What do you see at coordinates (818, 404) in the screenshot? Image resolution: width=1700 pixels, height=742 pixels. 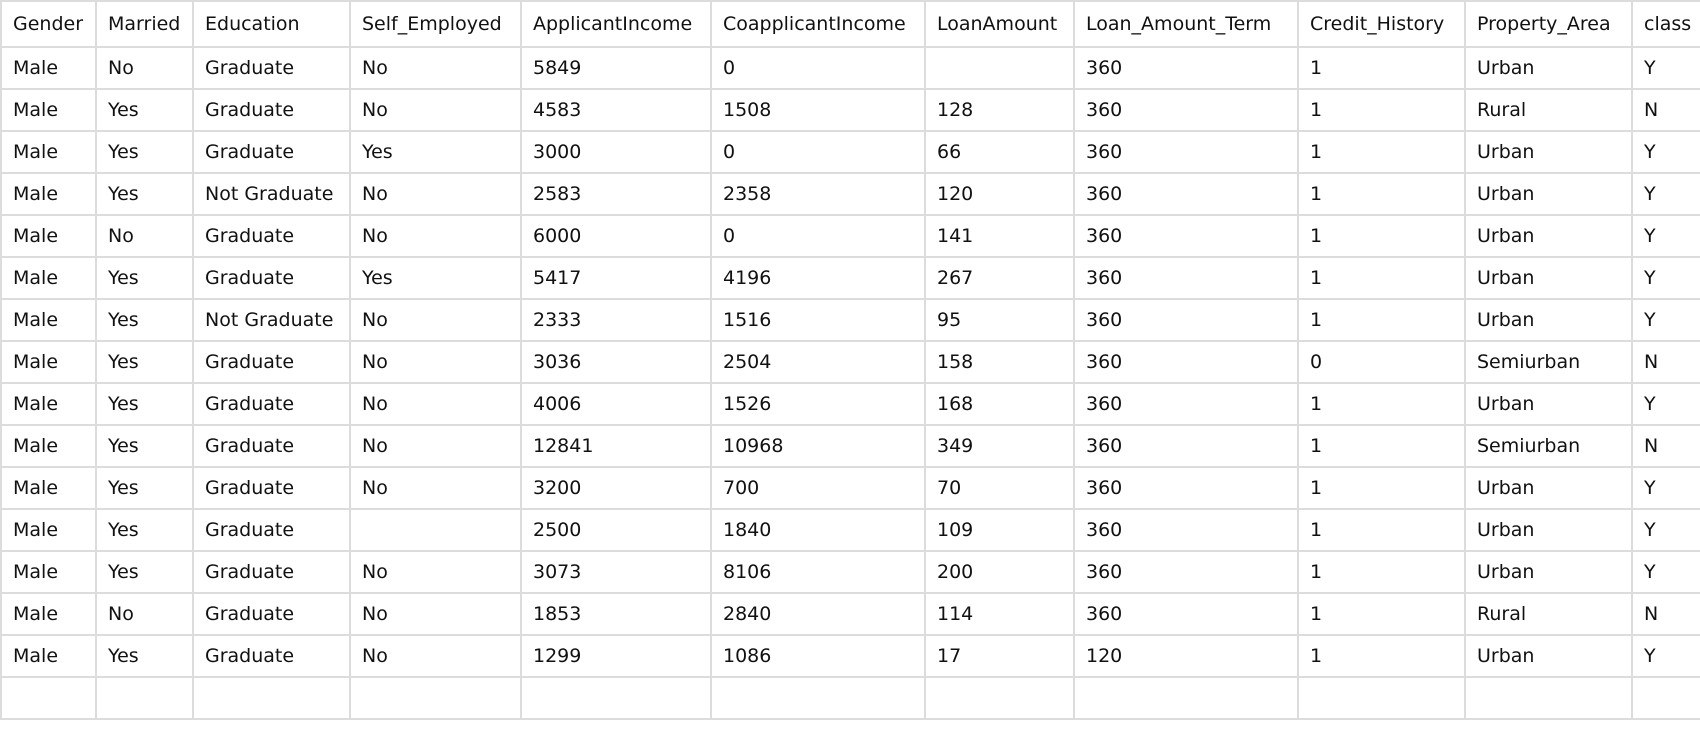 I see `table-cell: 1526` at bounding box center [818, 404].